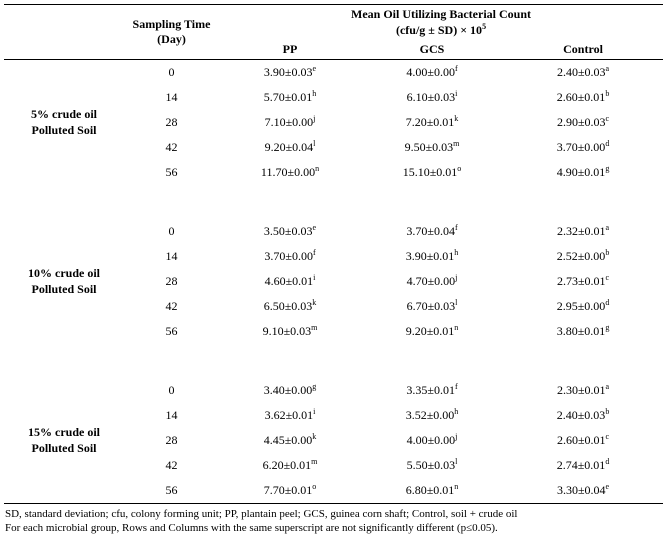  Describe the element at coordinates (290, 281) in the screenshot. I see `pp-value-cell: 4.60±0.01i` at that location.